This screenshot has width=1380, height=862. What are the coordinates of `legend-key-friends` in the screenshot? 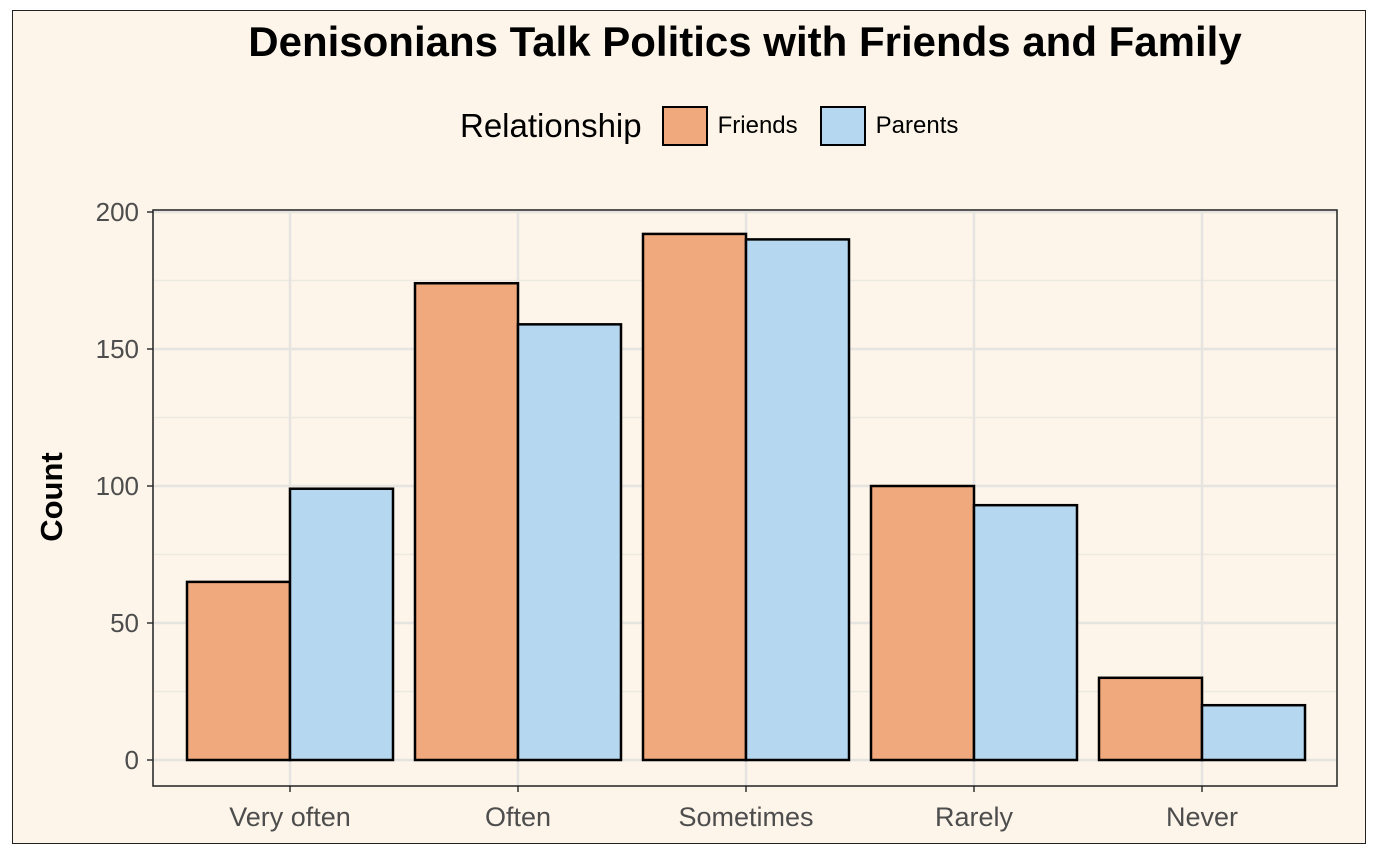 It's located at (684, 126).